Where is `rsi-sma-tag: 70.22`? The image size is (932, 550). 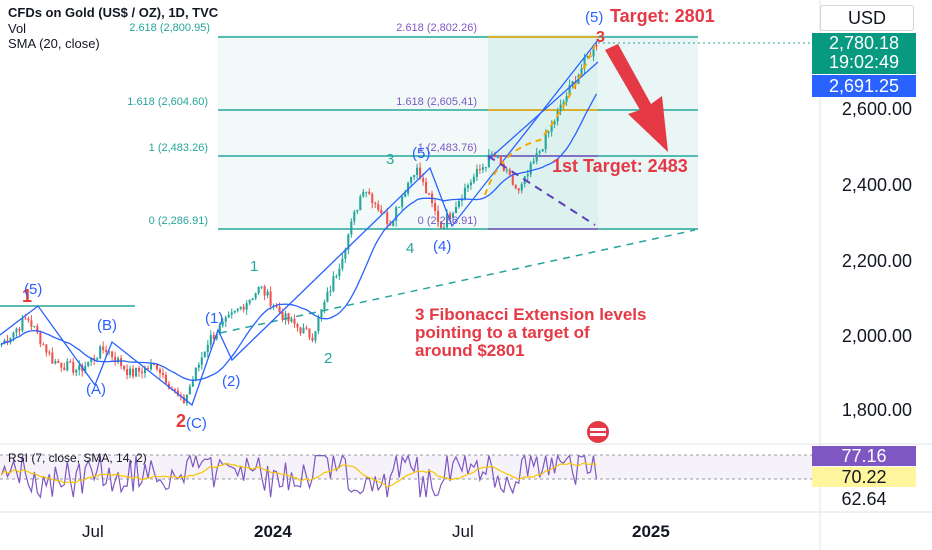
rsi-sma-tag: 70.22 is located at coordinates (864, 477).